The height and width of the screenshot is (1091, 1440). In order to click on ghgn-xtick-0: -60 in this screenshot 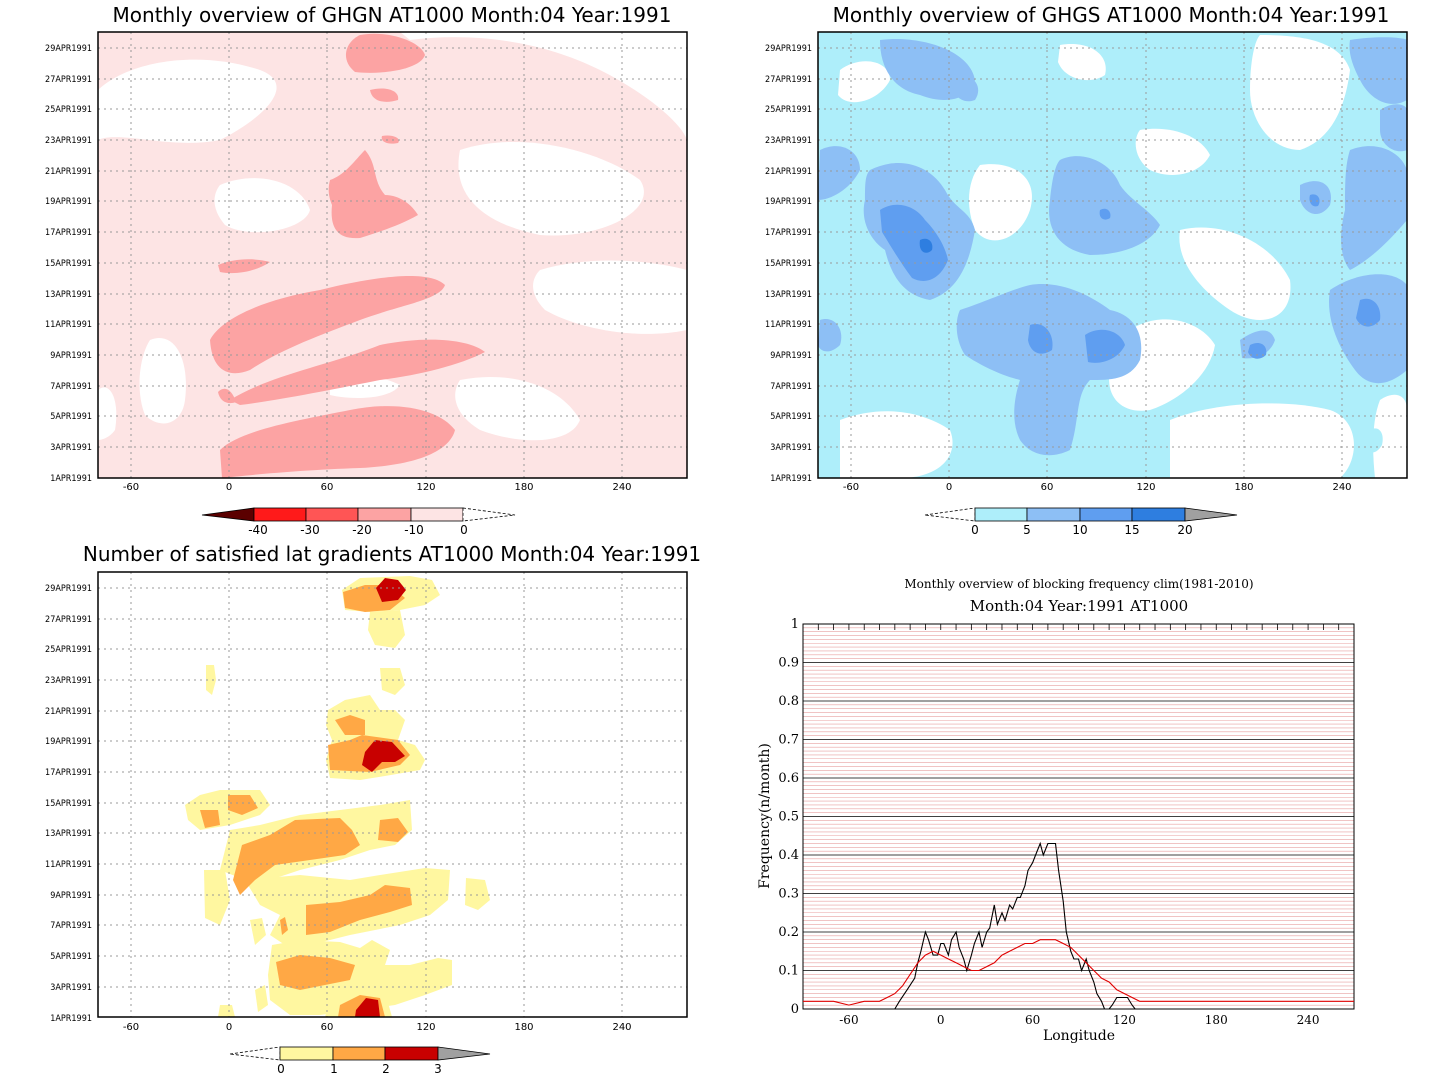, I will do `click(131, 487)`.